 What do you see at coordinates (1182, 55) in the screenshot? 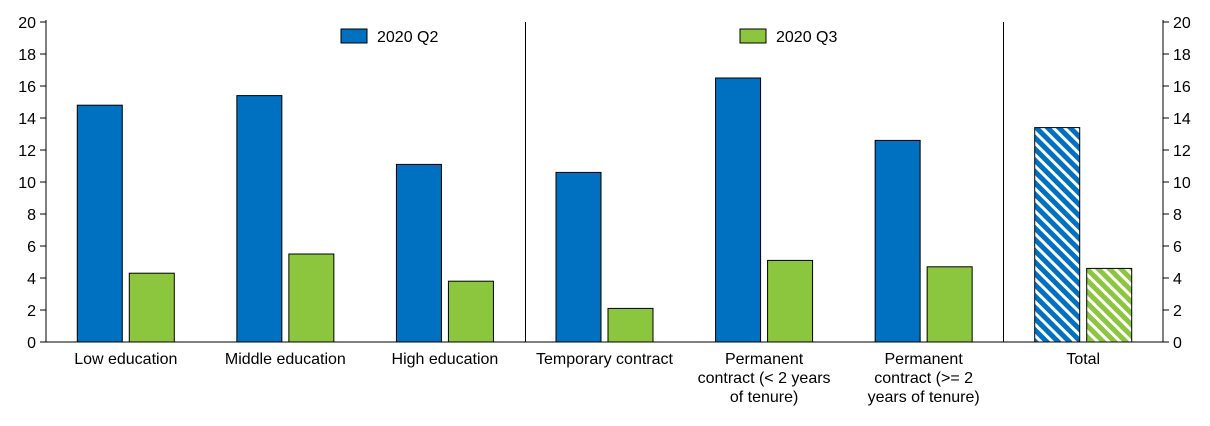
I see `y-tick-label-right: 18` at bounding box center [1182, 55].